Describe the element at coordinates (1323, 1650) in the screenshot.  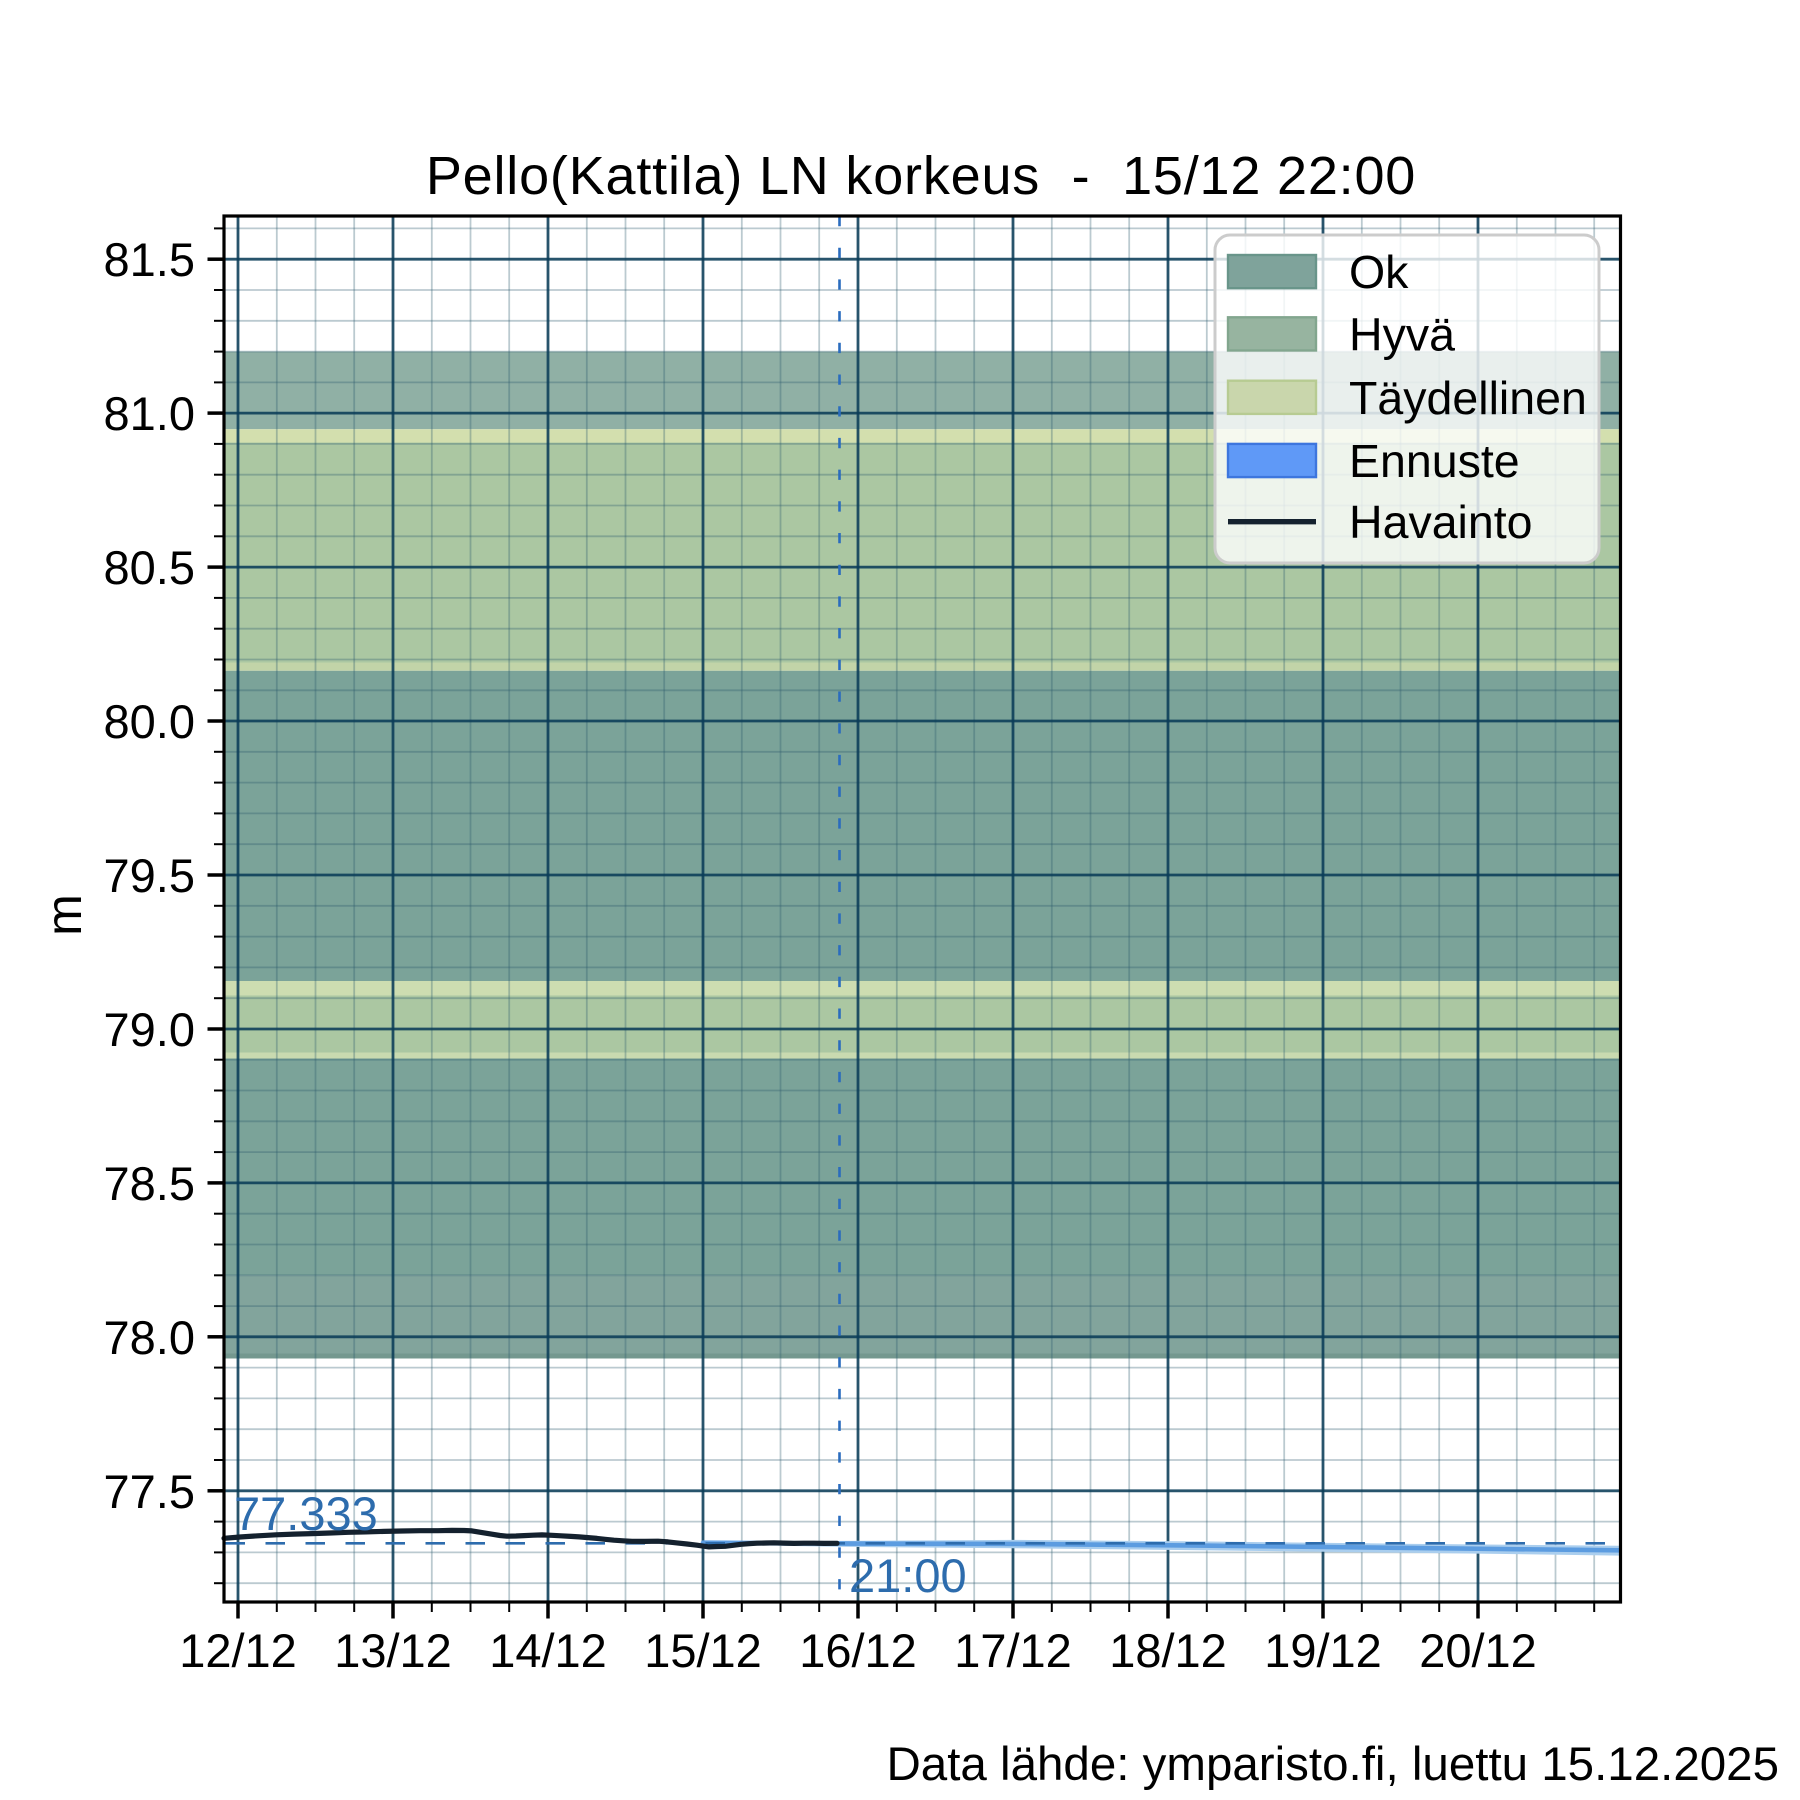
I see `svg-text: 19/12` at that location.